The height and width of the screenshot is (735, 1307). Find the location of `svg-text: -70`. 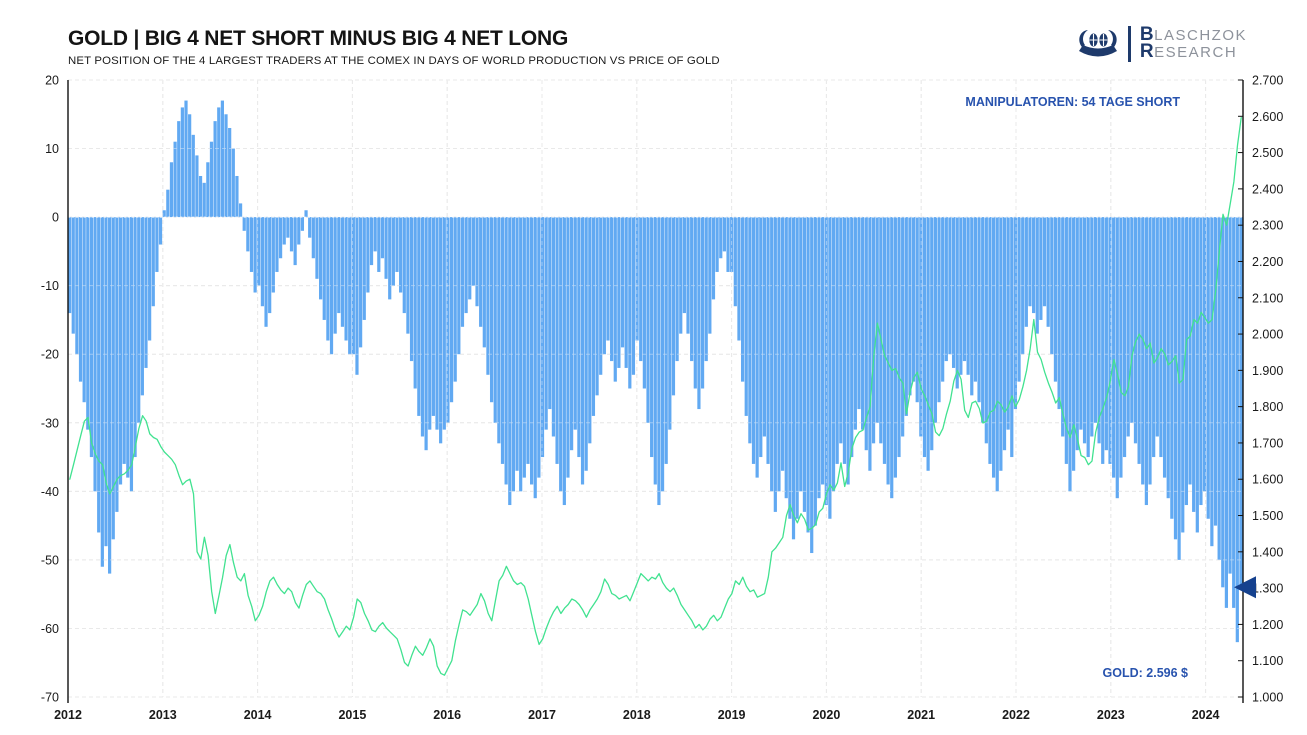

svg-text: -70 is located at coordinates (50, 698).